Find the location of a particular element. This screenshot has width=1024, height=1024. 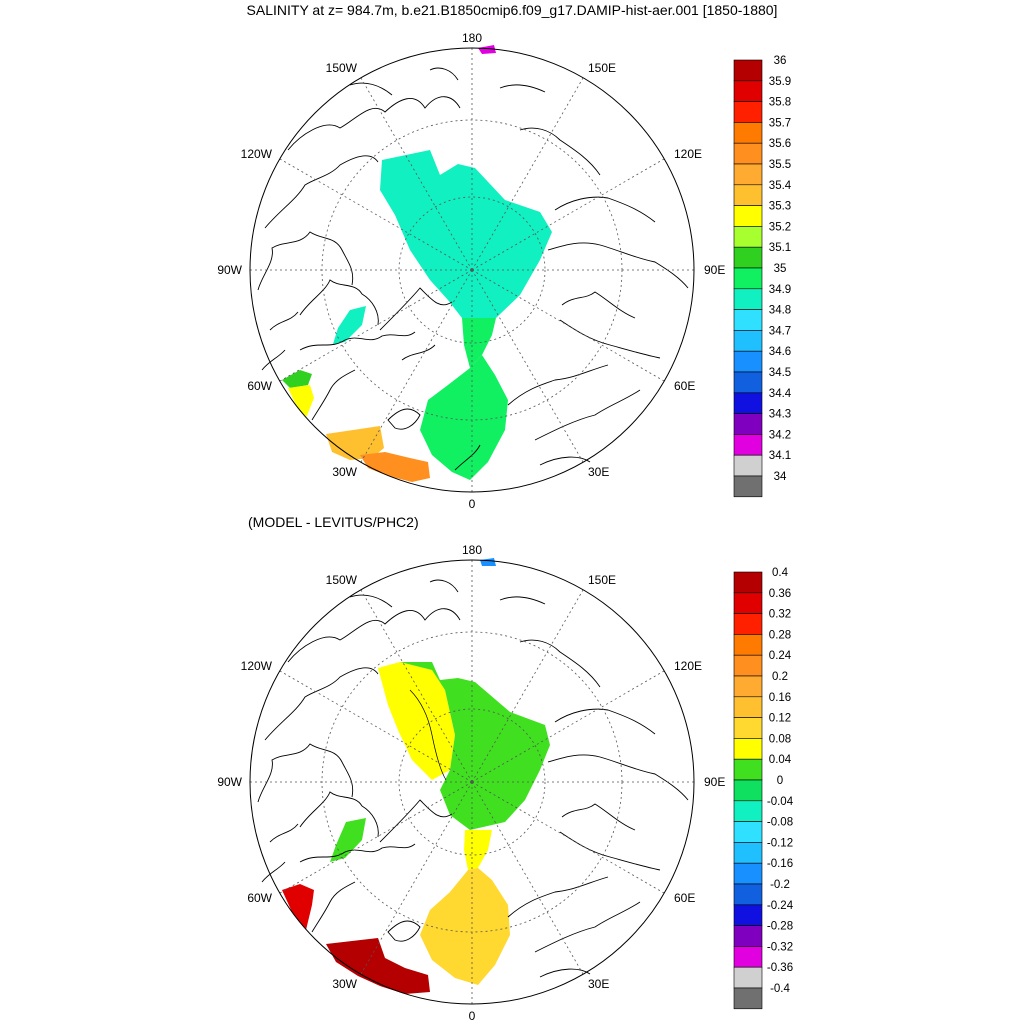

labrador-sea-green is located at coordinates (297, 379).